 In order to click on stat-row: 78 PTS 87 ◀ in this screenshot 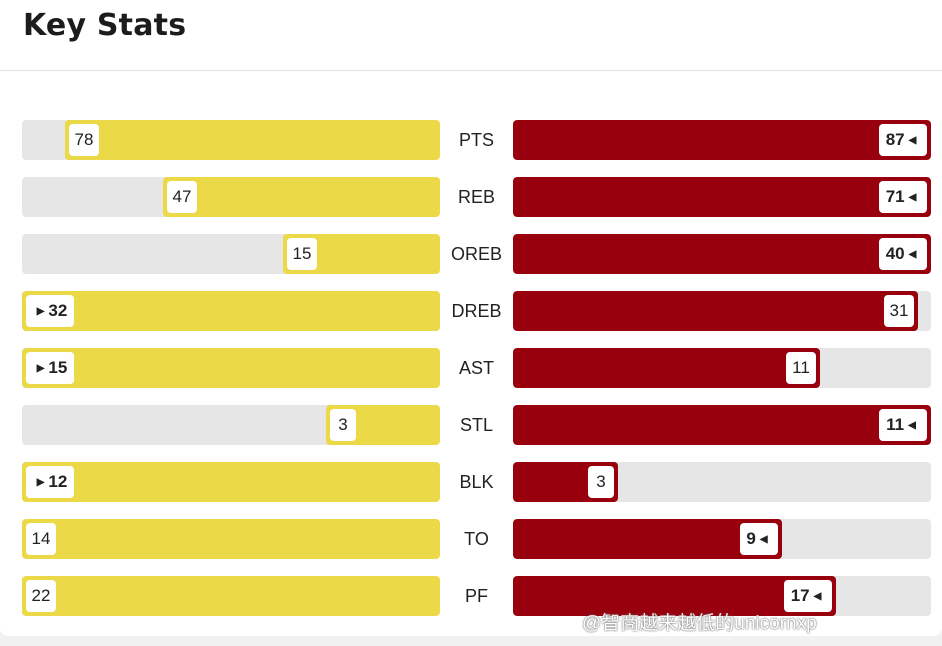, I will do `click(471, 140)`.